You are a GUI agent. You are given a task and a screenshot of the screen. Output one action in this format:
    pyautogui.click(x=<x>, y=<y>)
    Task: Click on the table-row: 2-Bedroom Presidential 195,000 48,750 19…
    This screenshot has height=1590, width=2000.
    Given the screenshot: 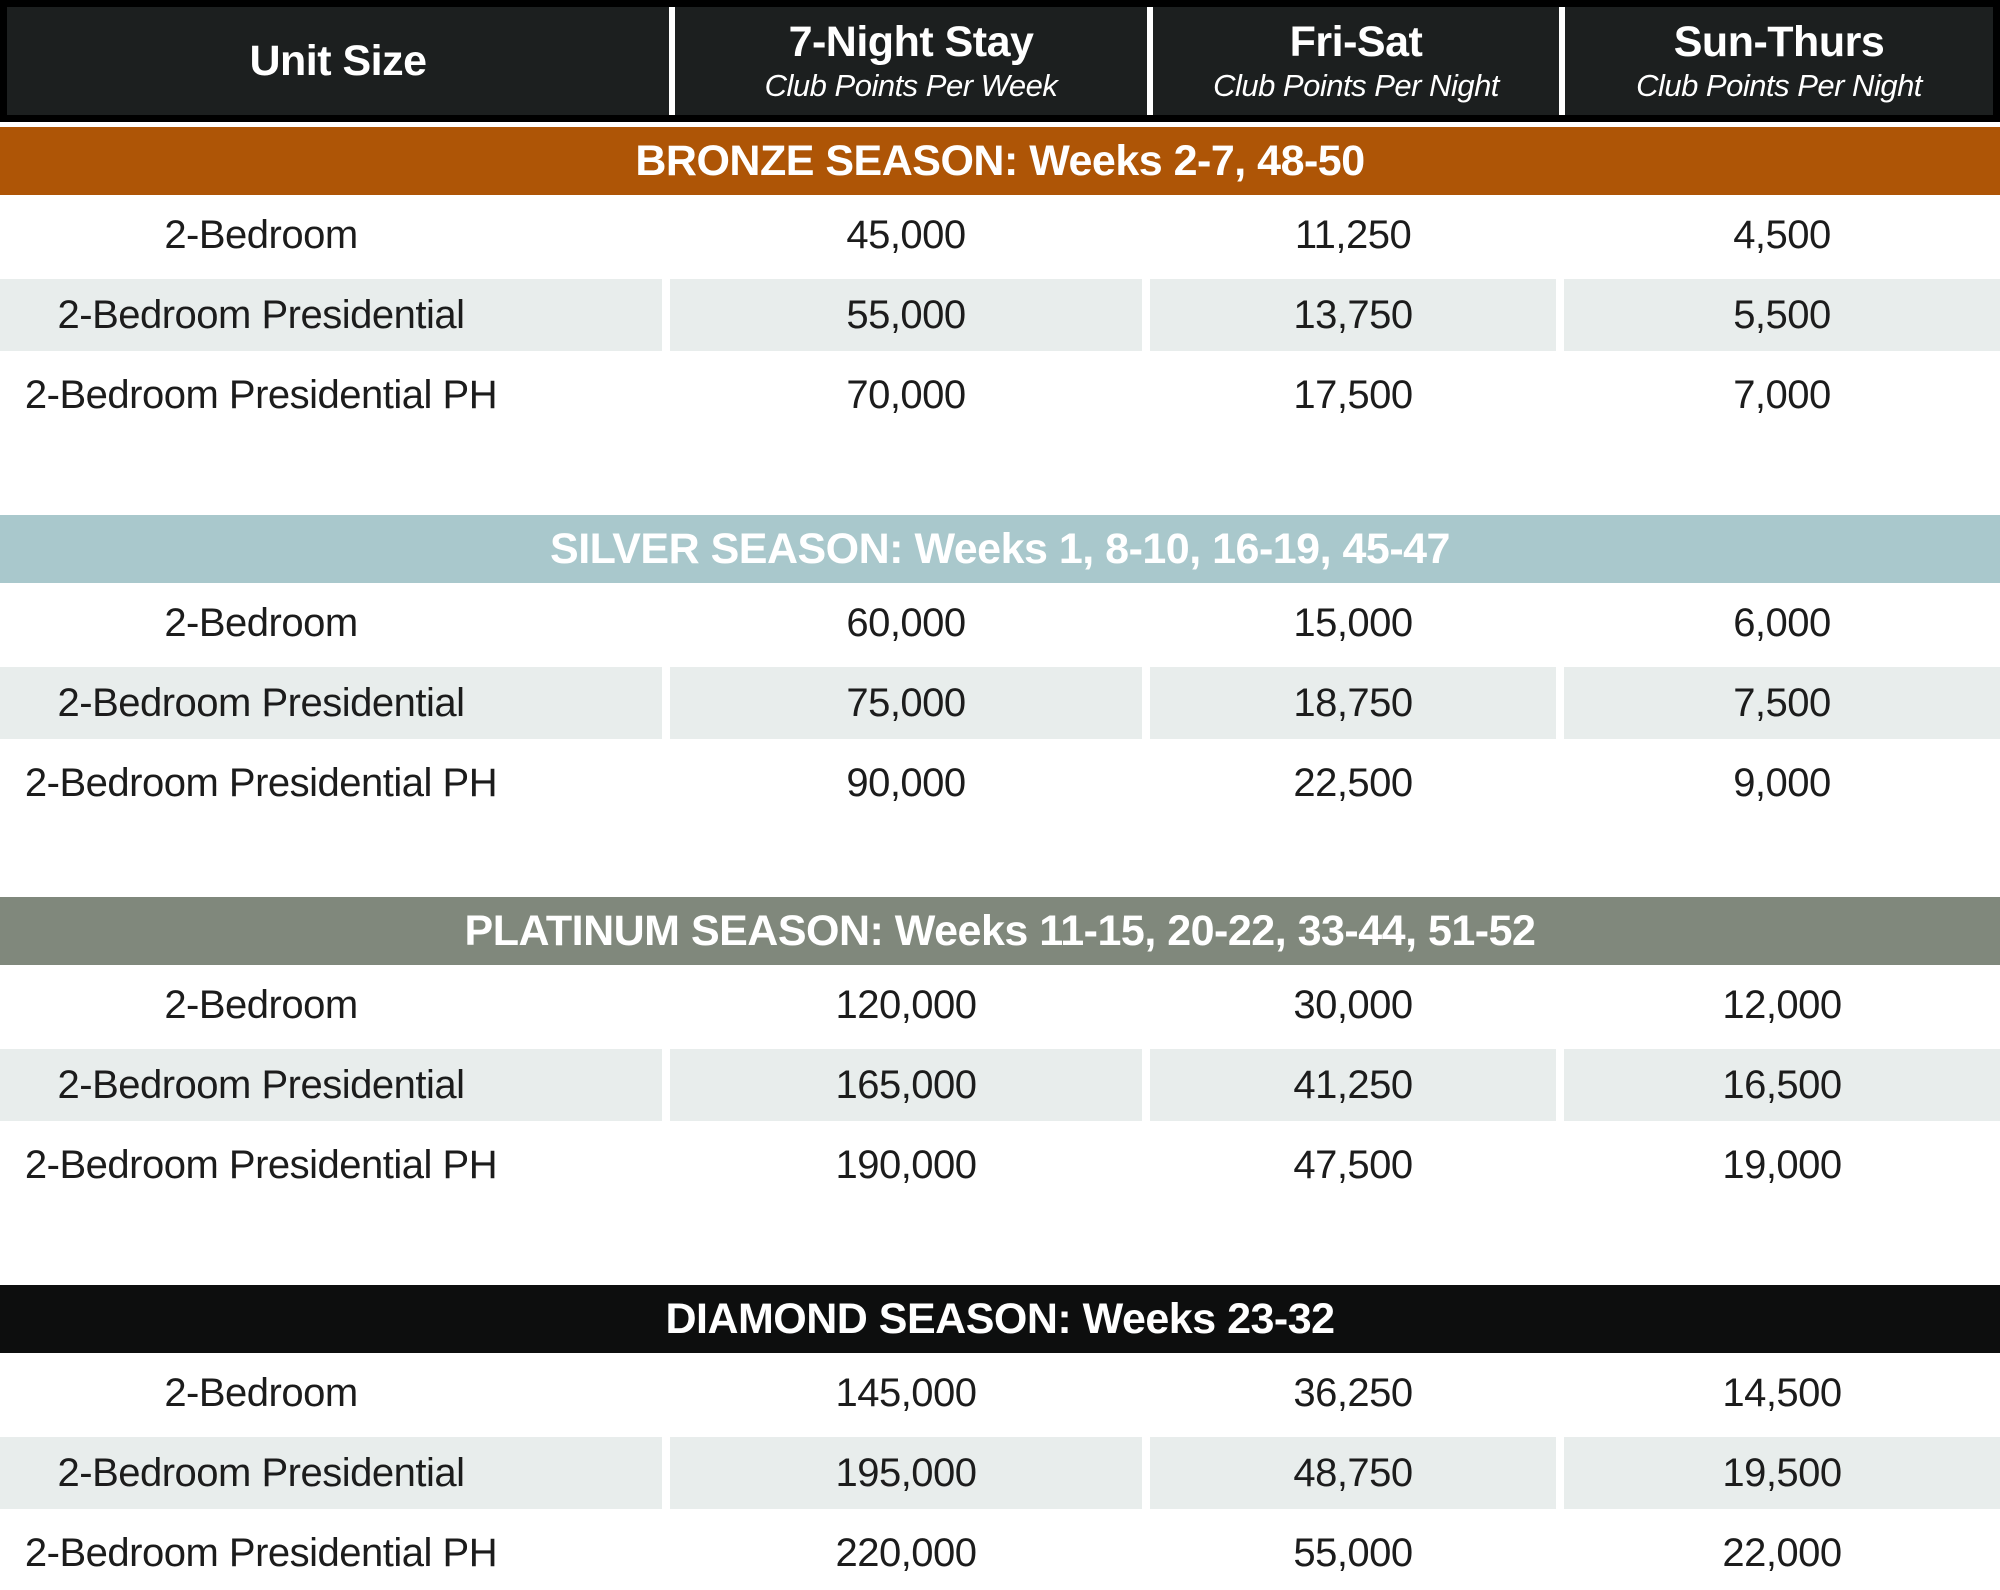 What is the action you would take?
    pyautogui.click(x=1000, y=1473)
    